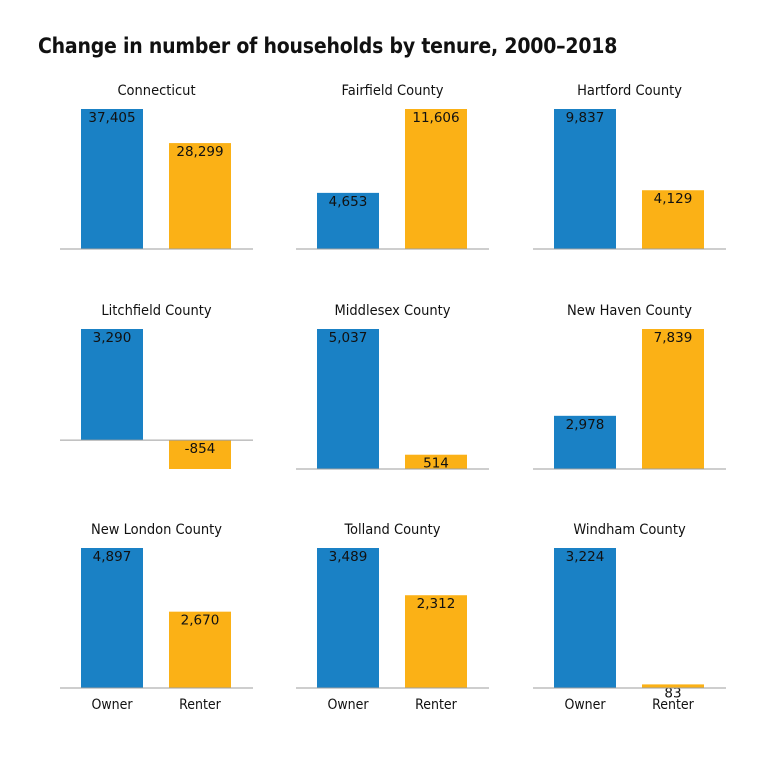 The image size is (768, 768). I want to click on bar-hartford-county-renter, so click(673, 219).